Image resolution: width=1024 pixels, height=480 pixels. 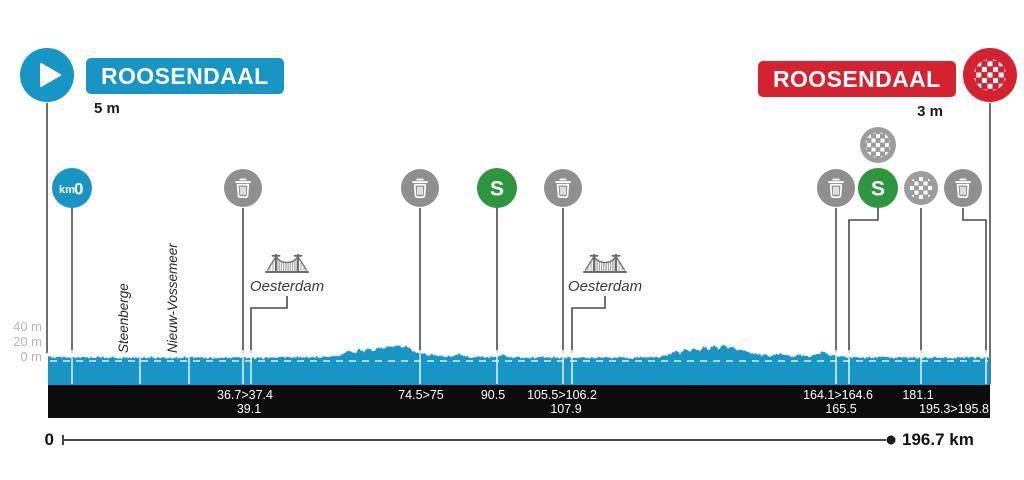 I want to click on start-town-label: ROOSENDAAL, so click(x=185, y=76).